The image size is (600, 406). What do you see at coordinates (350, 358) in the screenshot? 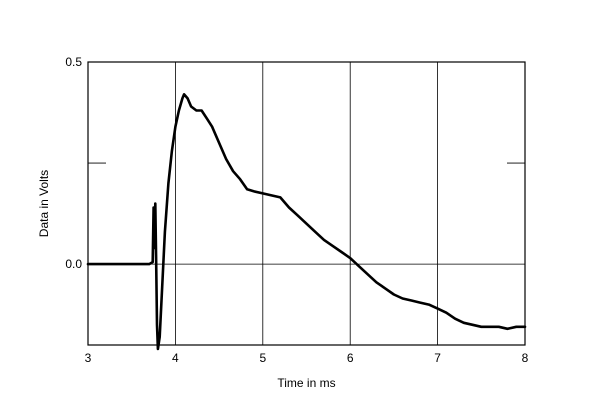
I see `x-tick-label: 6` at bounding box center [350, 358].